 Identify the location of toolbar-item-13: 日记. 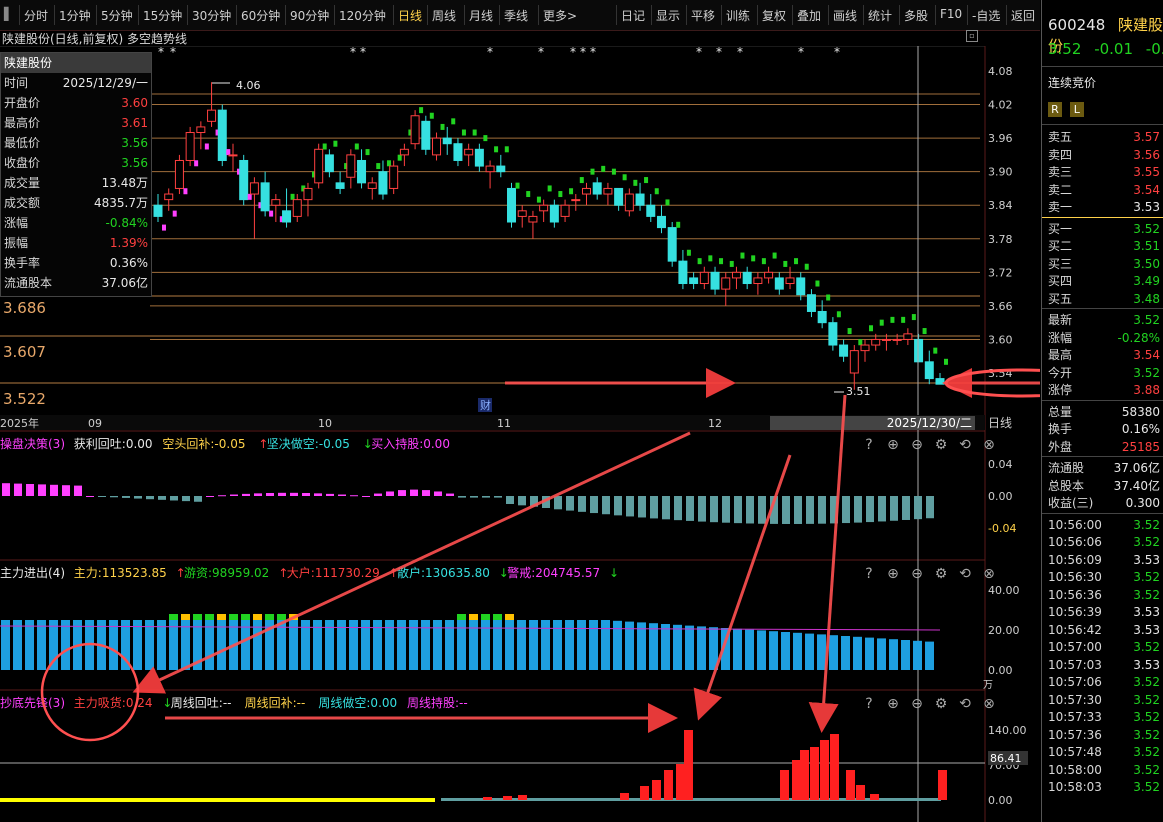
(633, 16).